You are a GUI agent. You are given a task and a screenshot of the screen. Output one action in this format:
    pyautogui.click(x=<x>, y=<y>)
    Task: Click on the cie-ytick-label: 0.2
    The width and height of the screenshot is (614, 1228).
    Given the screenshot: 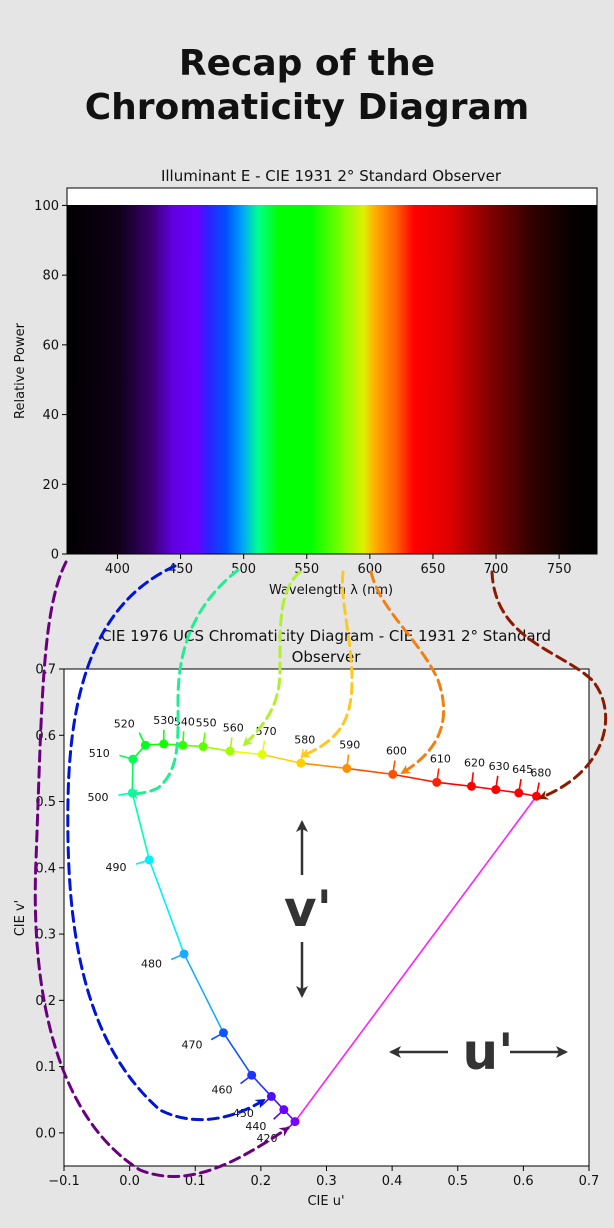 What is the action you would take?
    pyautogui.click(x=45, y=1001)
    